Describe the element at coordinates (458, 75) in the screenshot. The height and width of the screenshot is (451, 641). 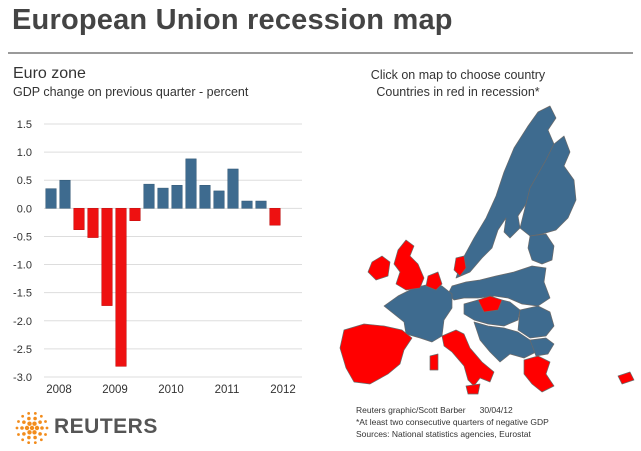
I see `map-instruction-choose: Click on map to choose country` at that location.